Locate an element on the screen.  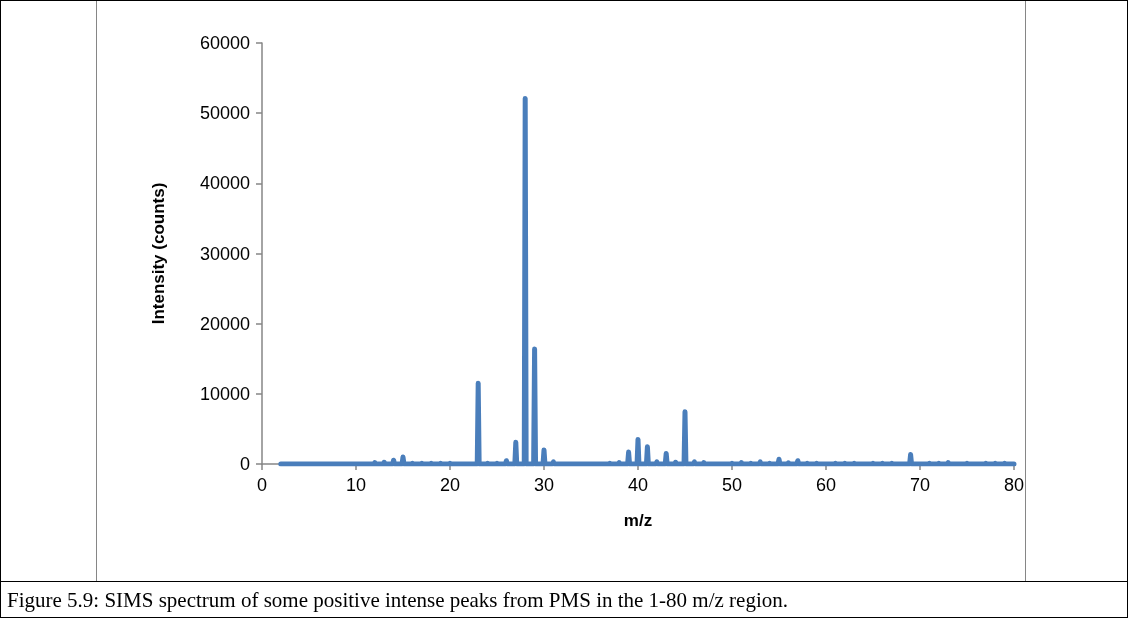
x-tick-label: 60 is located at coordinates (826, 485).